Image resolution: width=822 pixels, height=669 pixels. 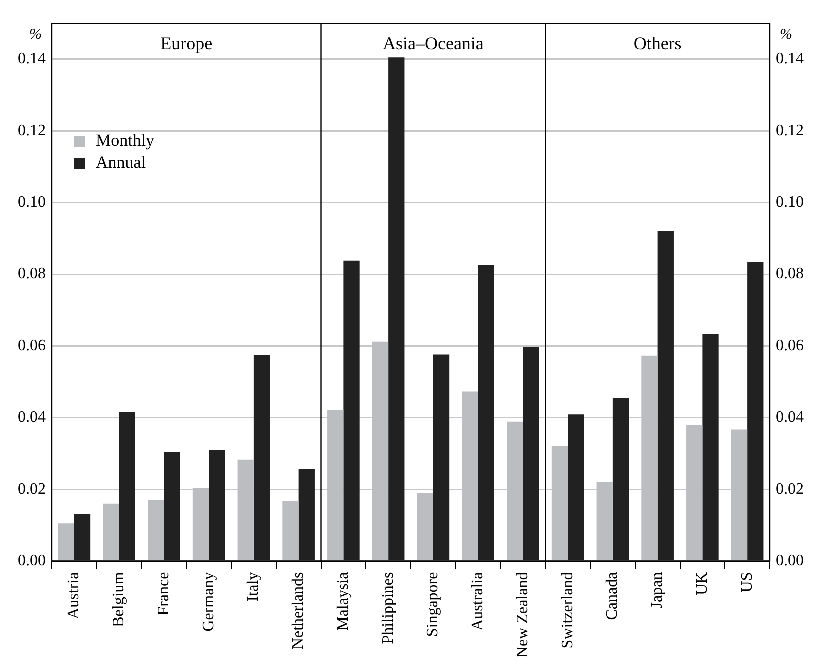 What do you see at coordinates (209, 602) in the screenshot?
I see `x-tick-label: Germany` at bounding box center [209, 602].